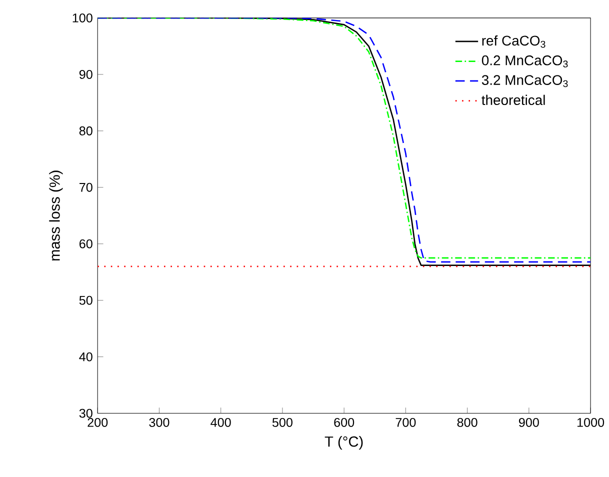  What do you see at coordinates (98, 422) in the screenshot?
I see `x-tick-label: 200` at bounding box center [98, 422].